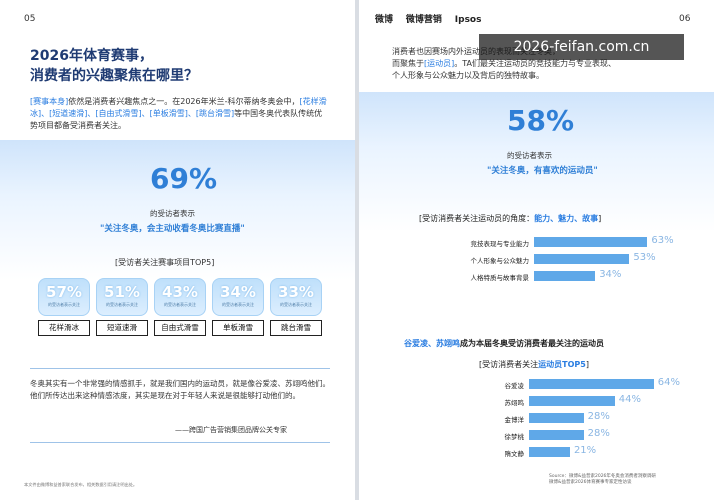 This screenshot has height=500, width=714. What do you see at coordinates (114, 66) in the screenshot?
I see `page-title: 2026年体育赛事， 消费者的兴趣聚焦在哪里？` at bounding box center [114, 66].